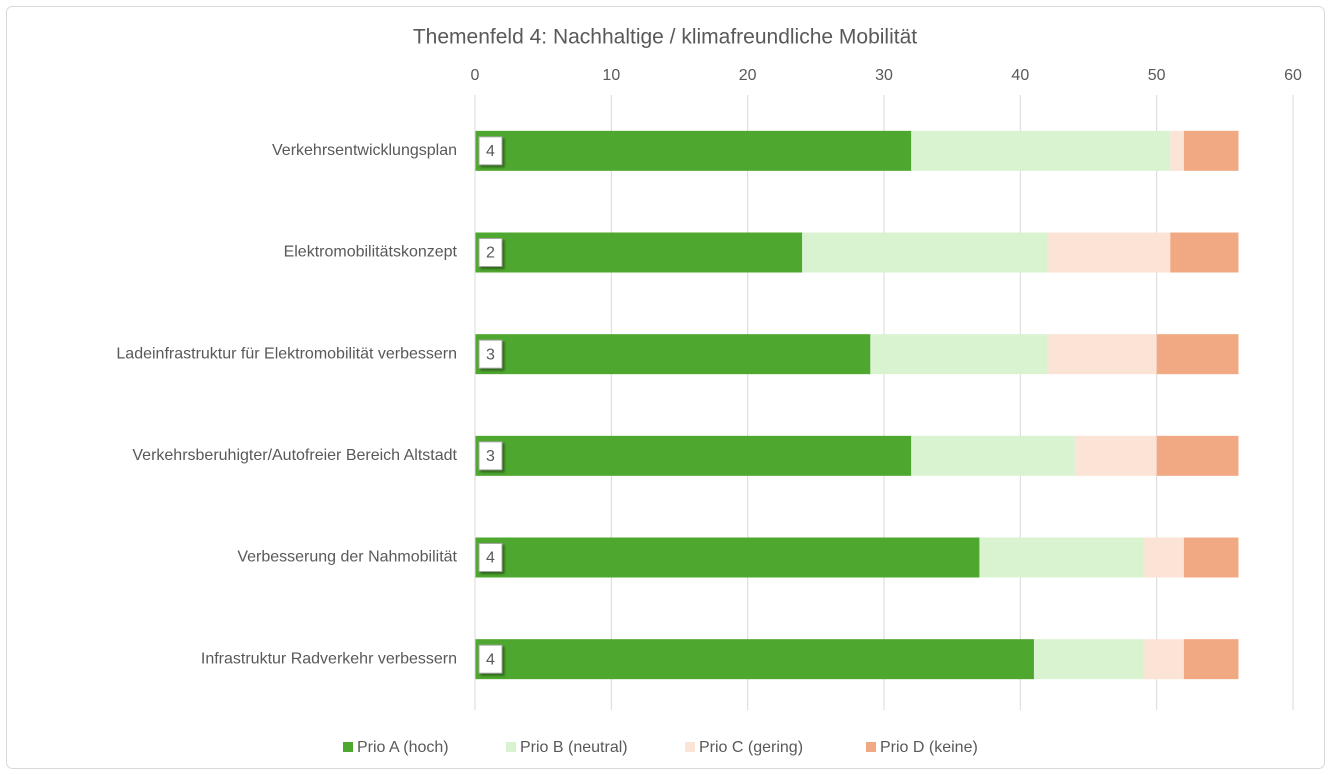 Image resolution: width=1331 pixels, height=775 pixels. What do you see at coordinates (403, 747) in the screenshot?
I see `legend-label: Prio A (hoch)` at bounding box center [403, 747].